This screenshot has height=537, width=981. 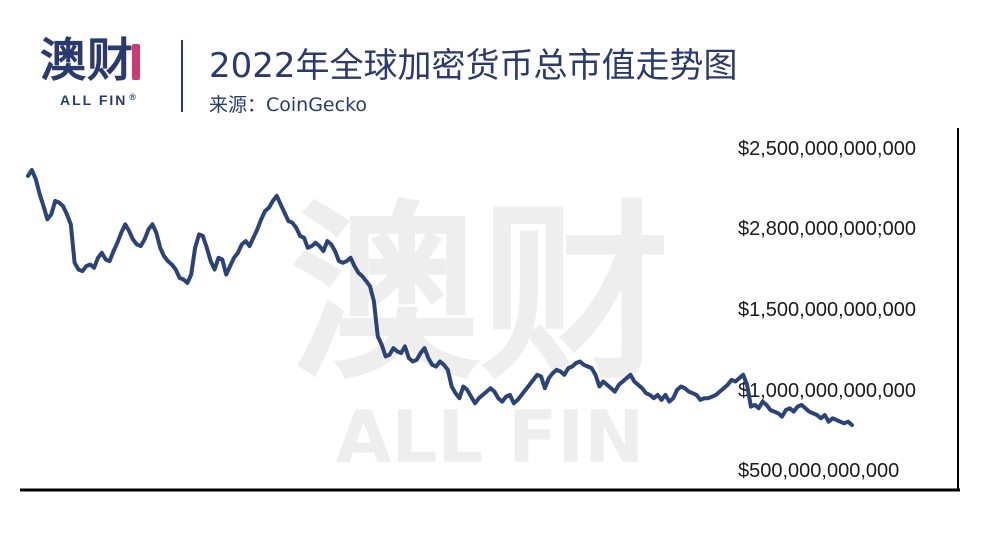 I want to click on registered-mark: ®, so click(x=134, y=97).